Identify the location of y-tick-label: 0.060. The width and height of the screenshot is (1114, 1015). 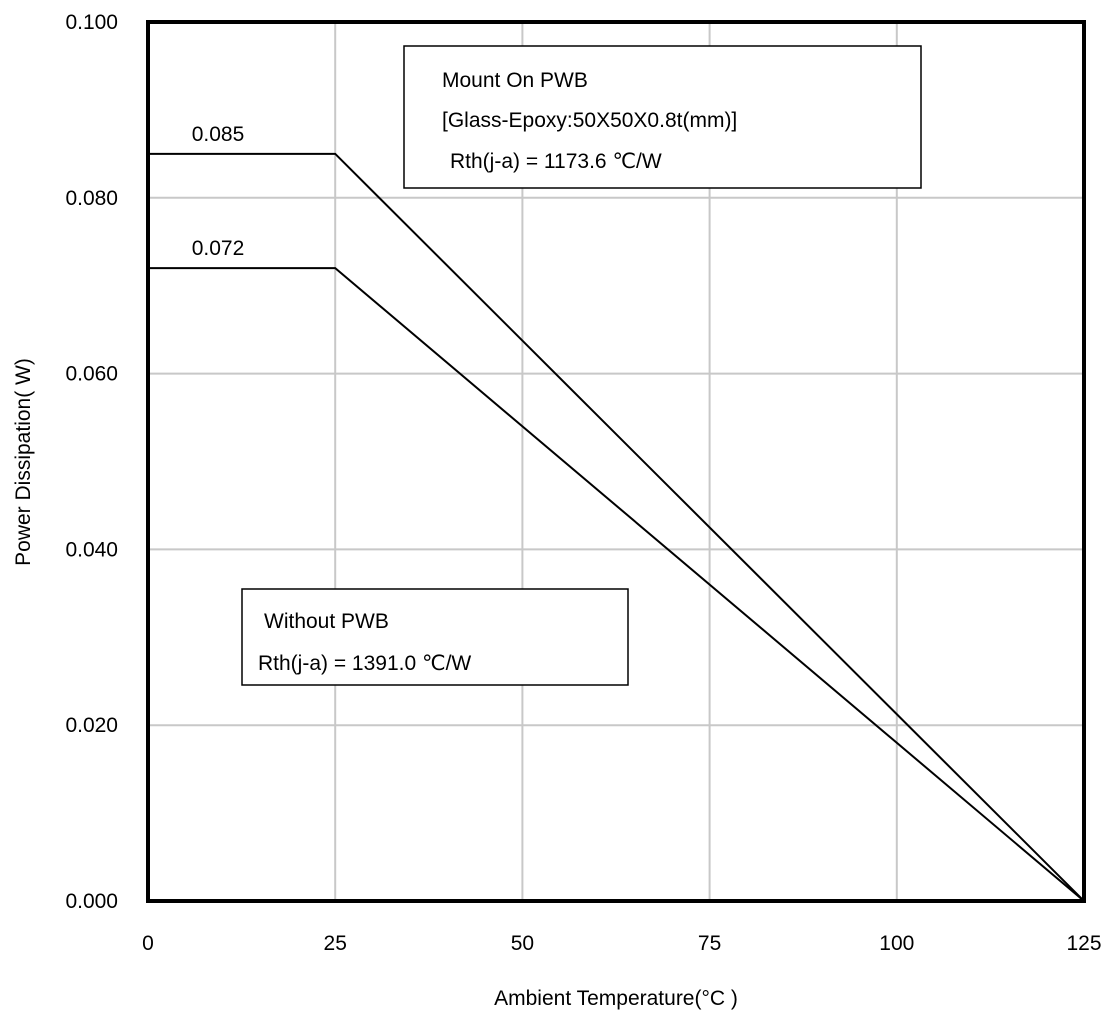
(91, 374).